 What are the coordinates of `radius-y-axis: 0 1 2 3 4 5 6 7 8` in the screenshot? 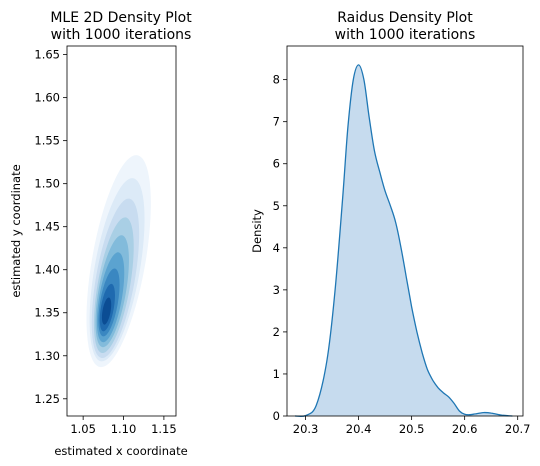 It's located at (280, 248).